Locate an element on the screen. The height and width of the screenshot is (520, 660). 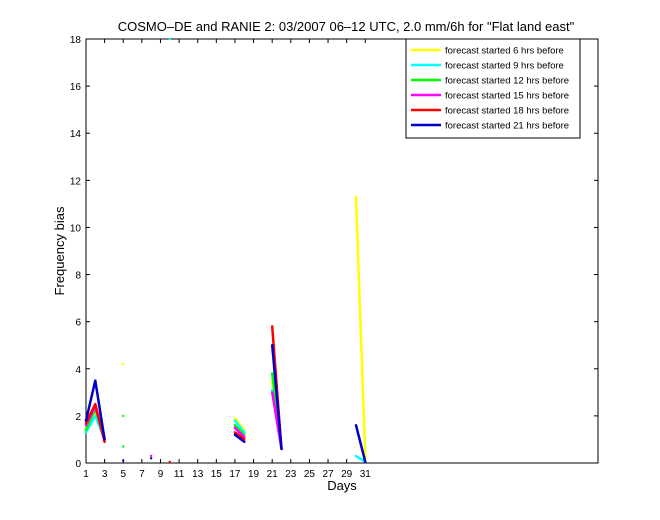
y-tick-label: 4 is located at coordinates (78, 370).